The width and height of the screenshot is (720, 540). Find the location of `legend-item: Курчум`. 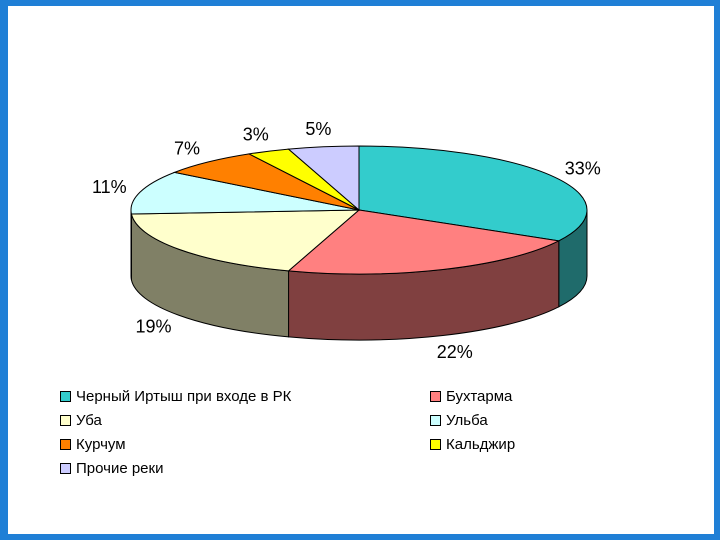

legend-item: Курчум is located at coordinates (245, 444).